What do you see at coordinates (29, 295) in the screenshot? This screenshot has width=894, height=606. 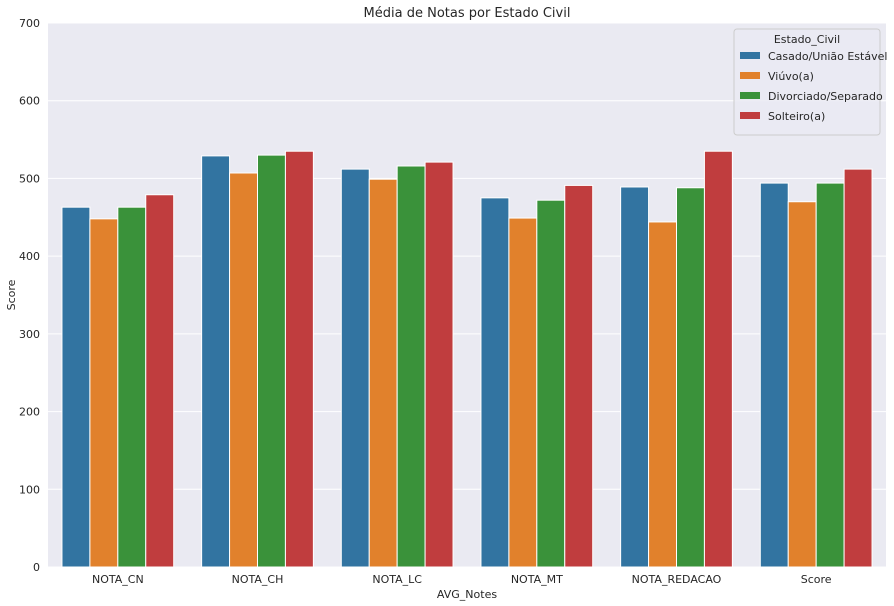 I see `y-axis-ticks: 0 100 200 300 400 500 600 700` at bounding box center [29, 295].